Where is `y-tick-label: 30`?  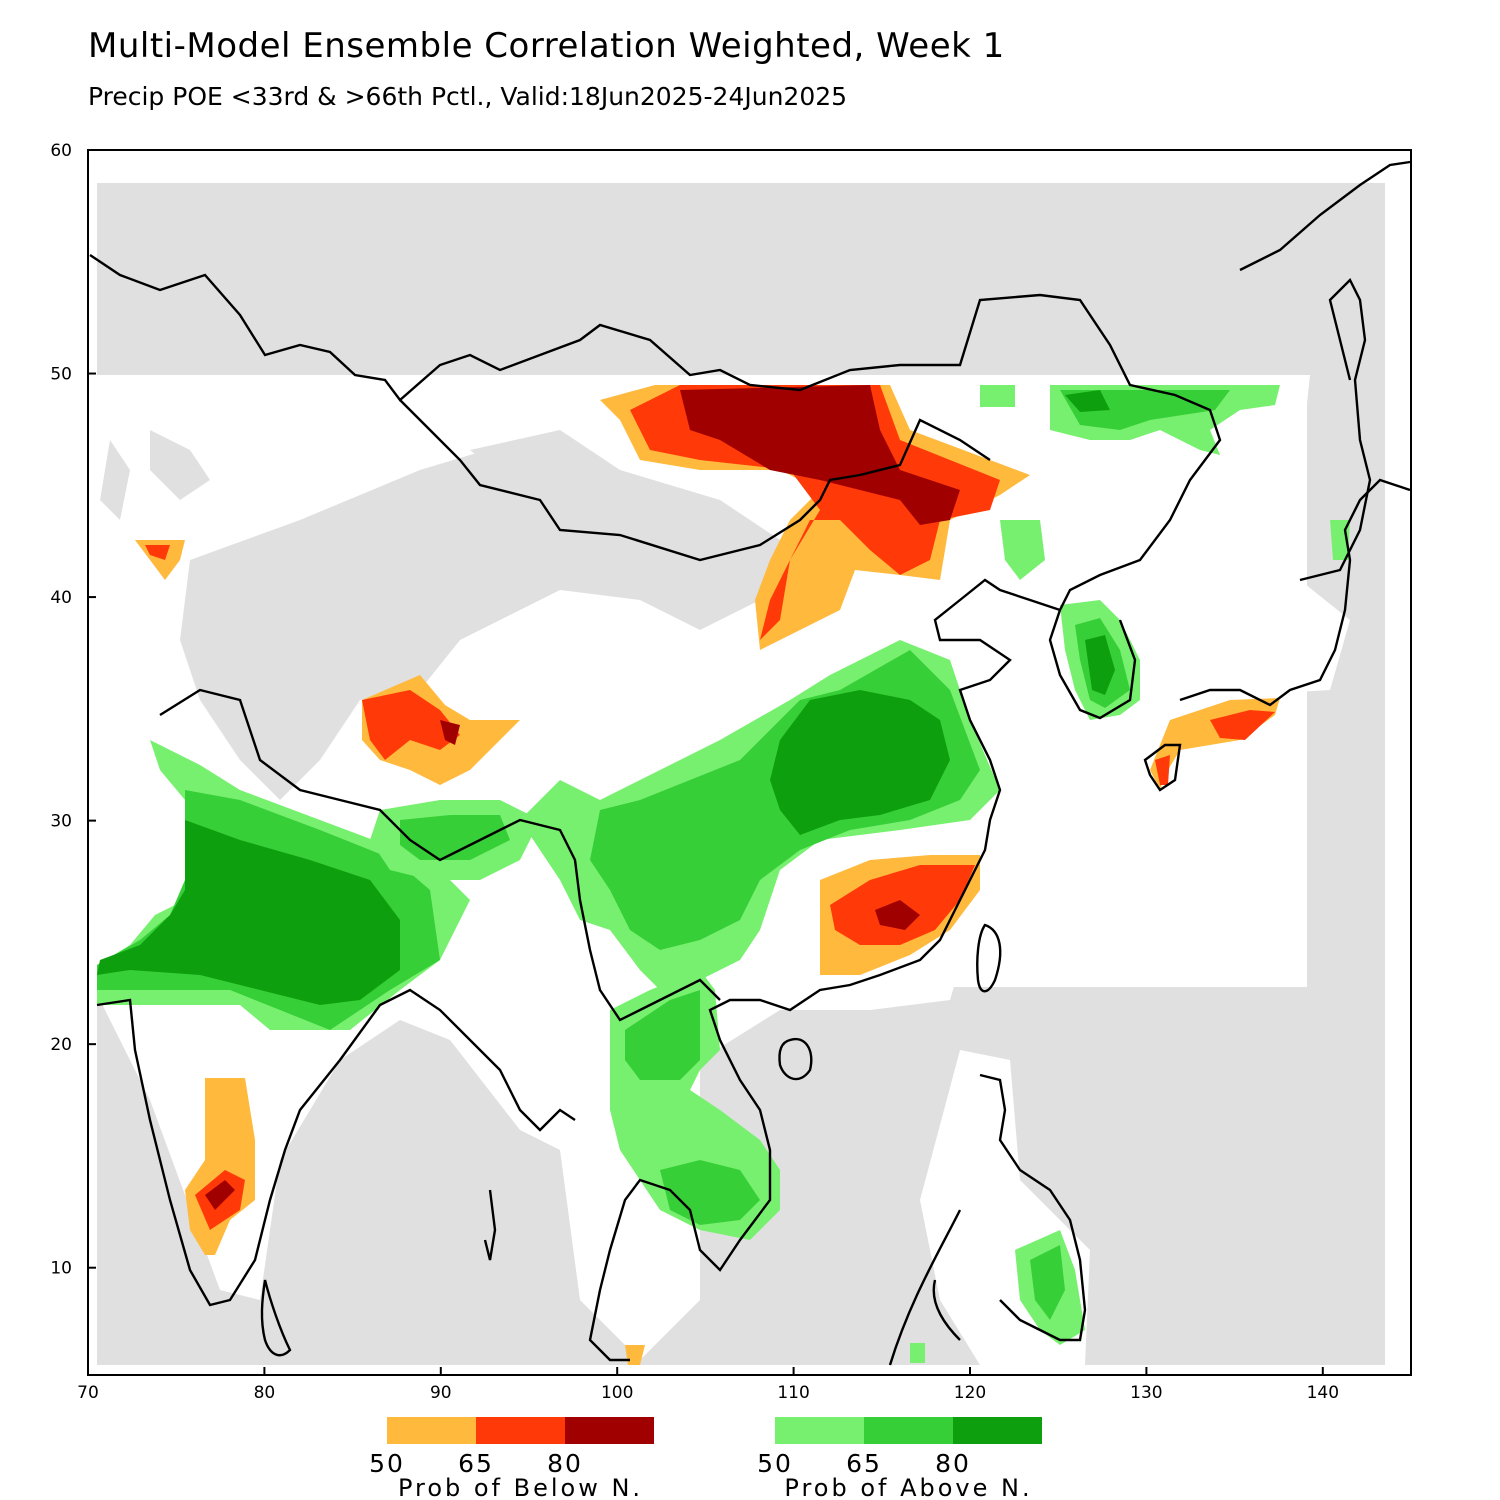 y-tick-label: 30 is located at coordinates (61, 822).